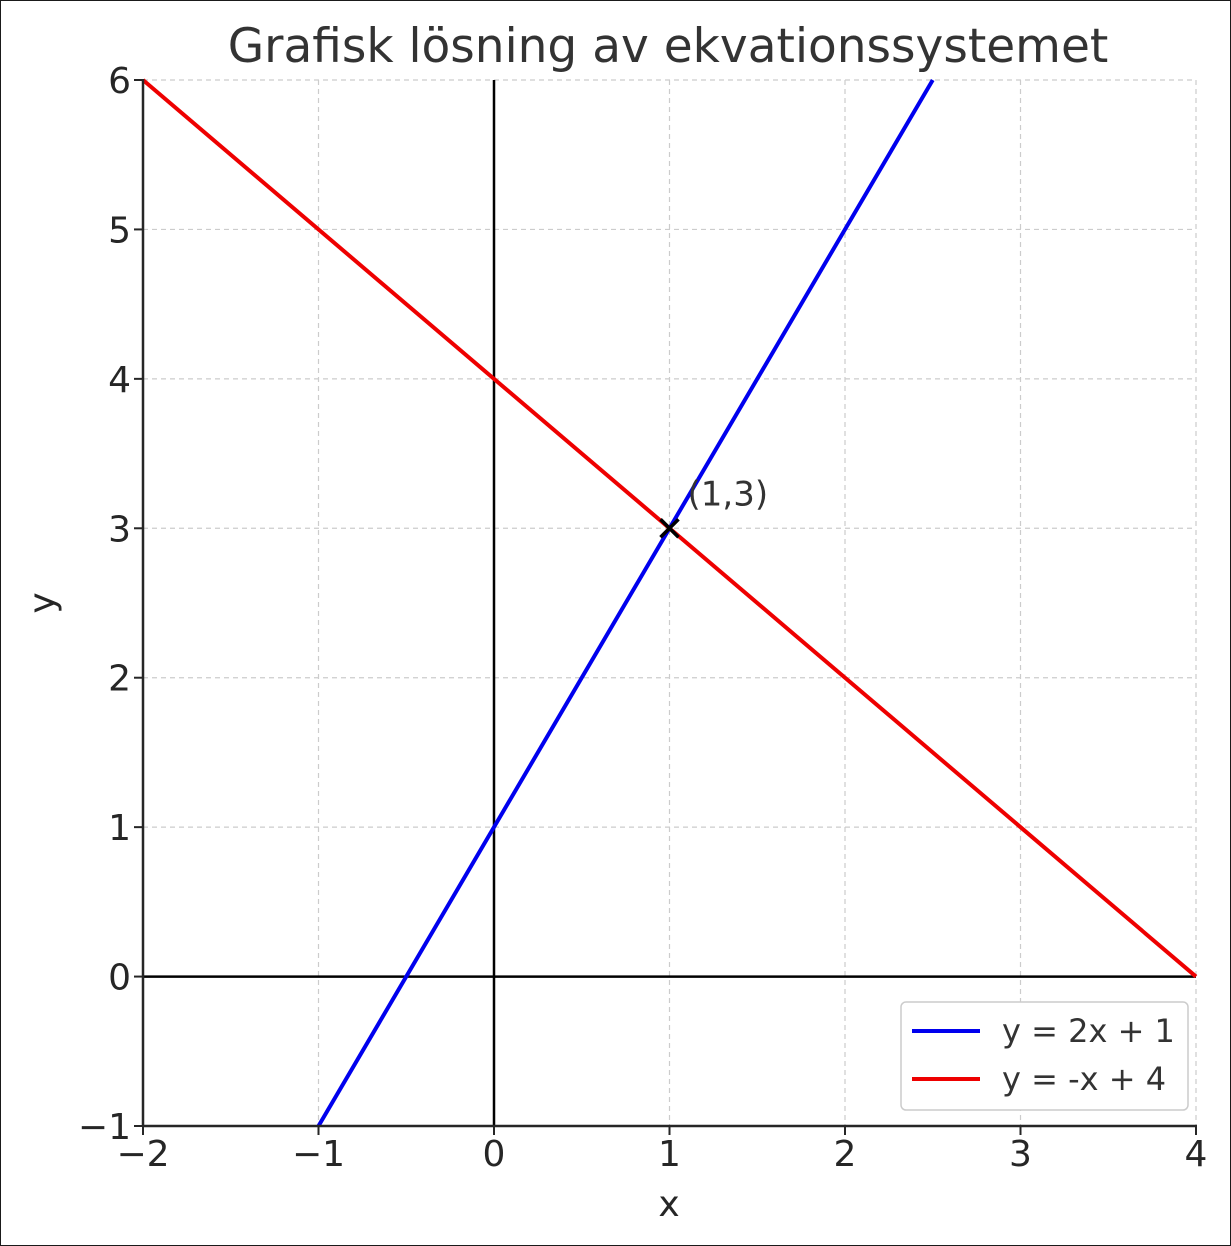 Image resolution: width=1231 pixels, height=1246 pixels. I want to click on y-axis-label: y, so click(42, 602).